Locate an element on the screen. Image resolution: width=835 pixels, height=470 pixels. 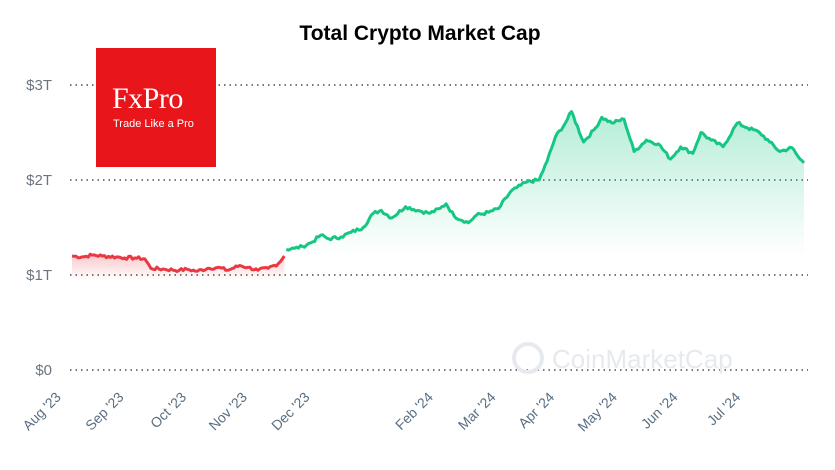
logo-word: FxPro is located at coordinates (147, 98).